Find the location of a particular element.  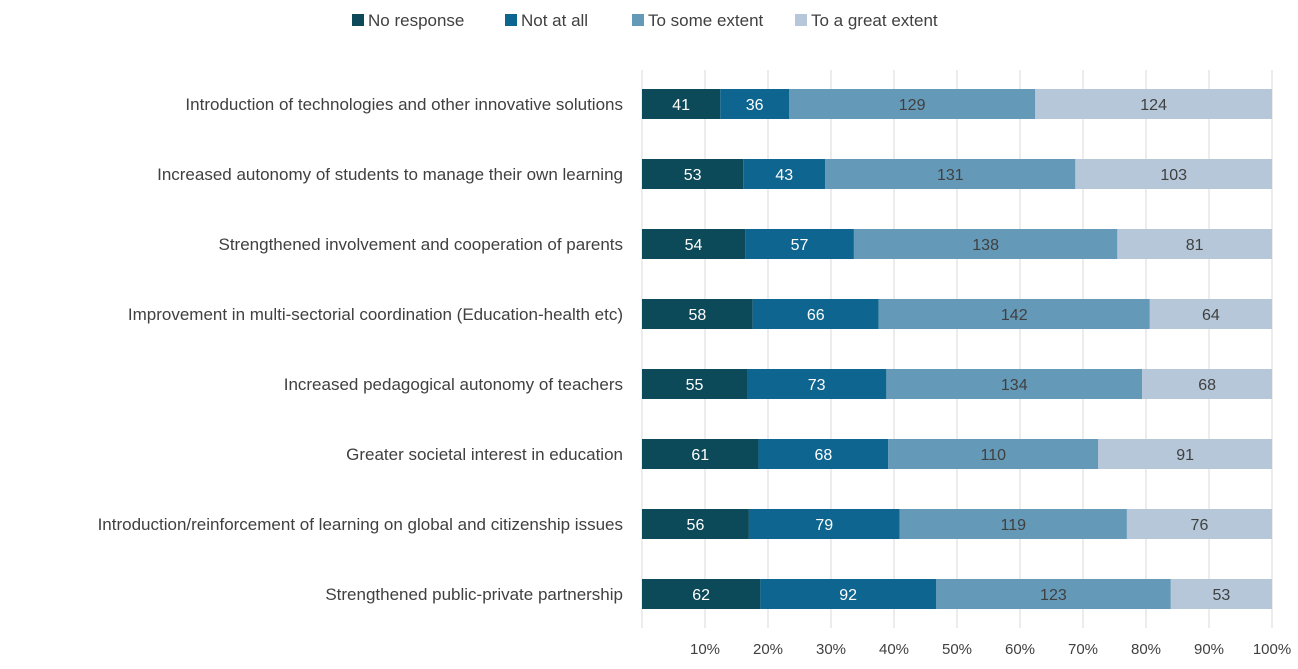

data-label: 76 is located at coordinates (1200, 525).